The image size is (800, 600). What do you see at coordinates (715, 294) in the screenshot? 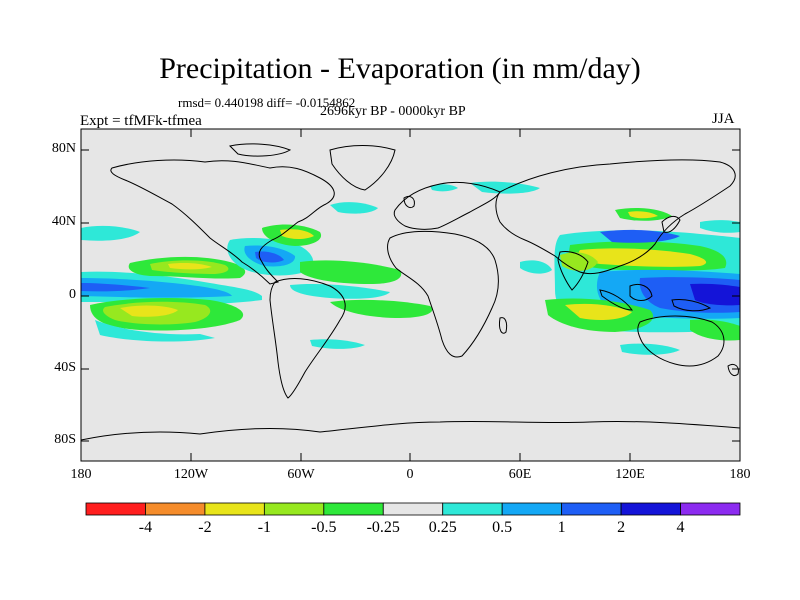
I see `anomaly-wpac-navy` at bounding box center [715, 294].